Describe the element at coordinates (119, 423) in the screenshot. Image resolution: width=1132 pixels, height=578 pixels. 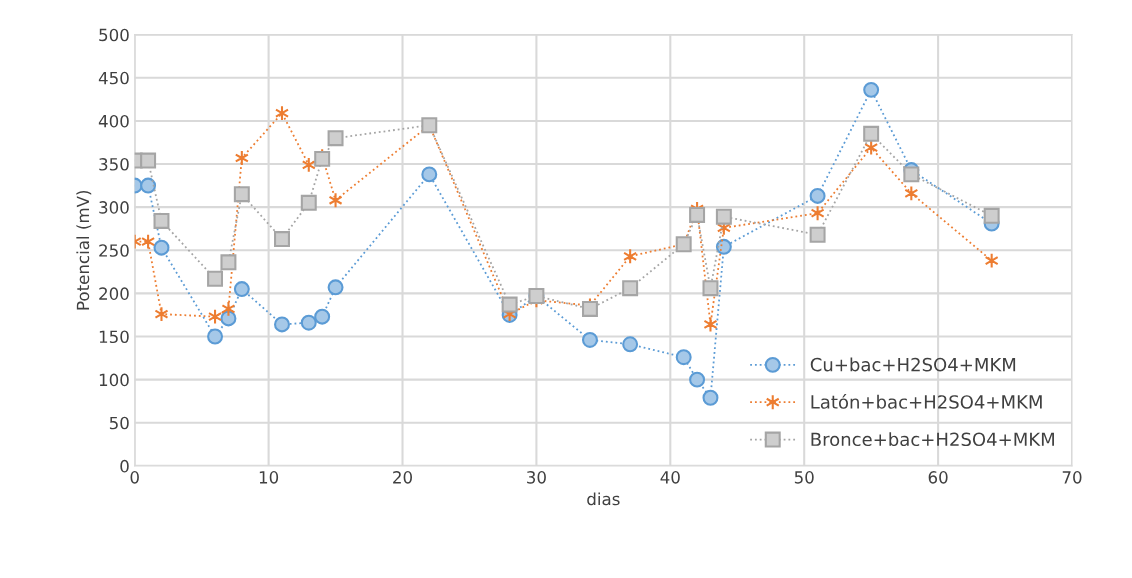
I see `y-tick-label: 50` at that location.